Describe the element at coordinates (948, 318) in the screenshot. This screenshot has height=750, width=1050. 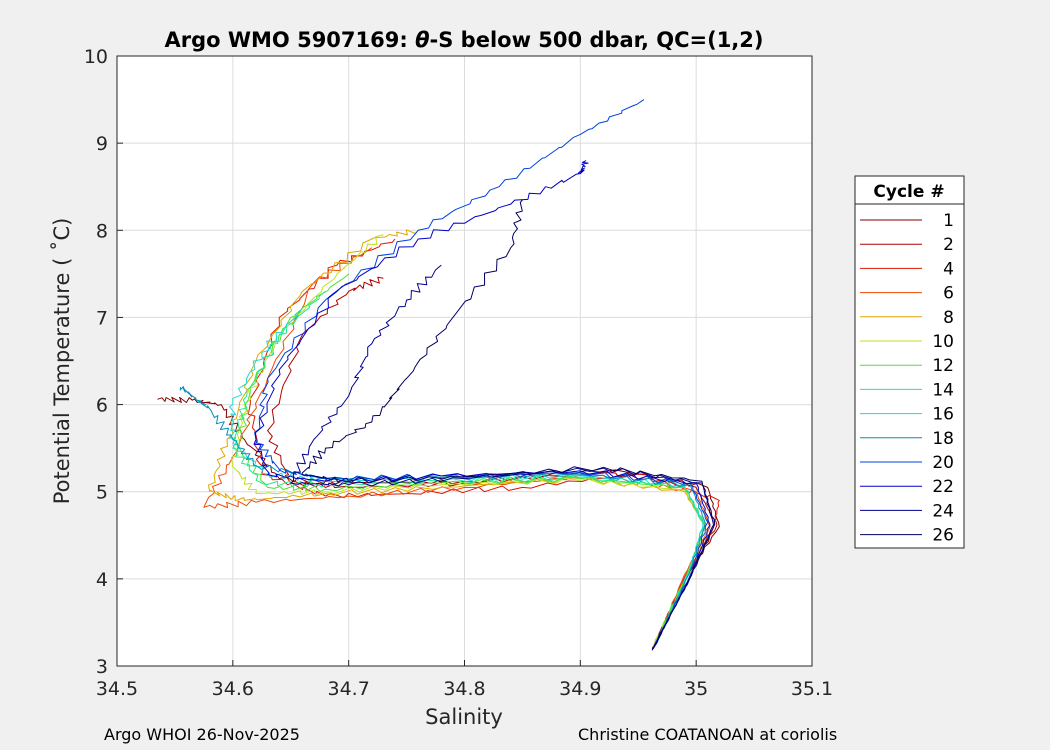
I see `legend-label-cycle-8: 8` at that location.